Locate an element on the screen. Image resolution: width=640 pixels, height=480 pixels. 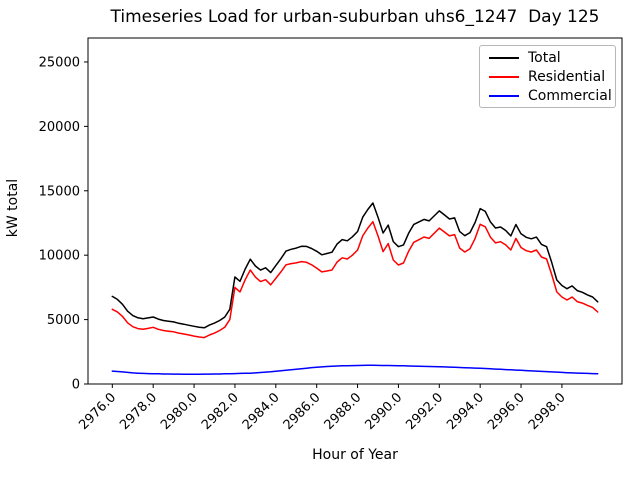
y-tick-label: 10000 is located at coordinates (59, 256).